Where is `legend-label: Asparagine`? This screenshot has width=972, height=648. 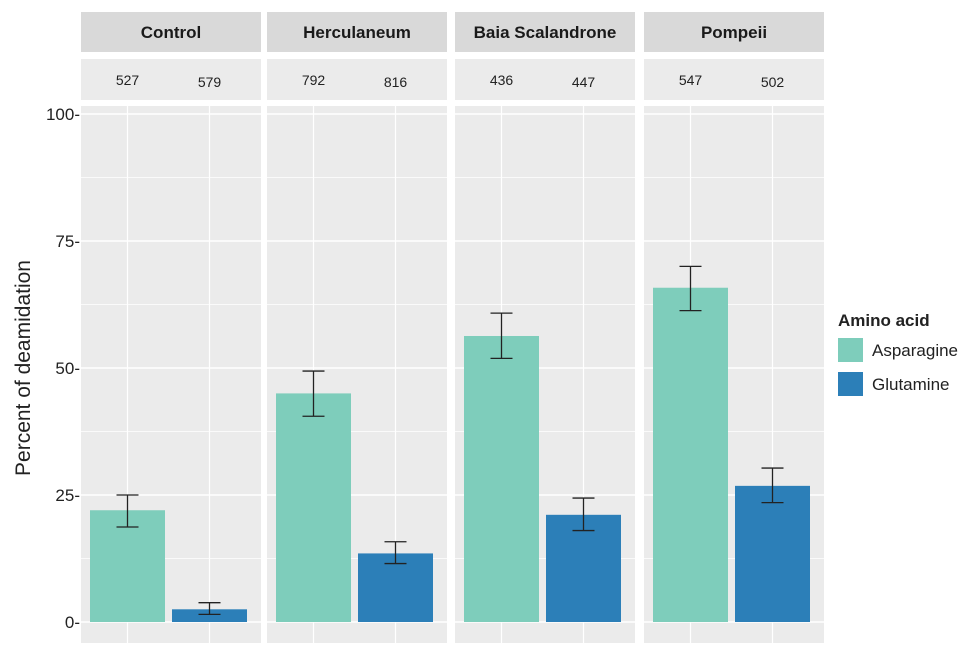
legend-label: Asparagine is located at coordinates (915, 350).